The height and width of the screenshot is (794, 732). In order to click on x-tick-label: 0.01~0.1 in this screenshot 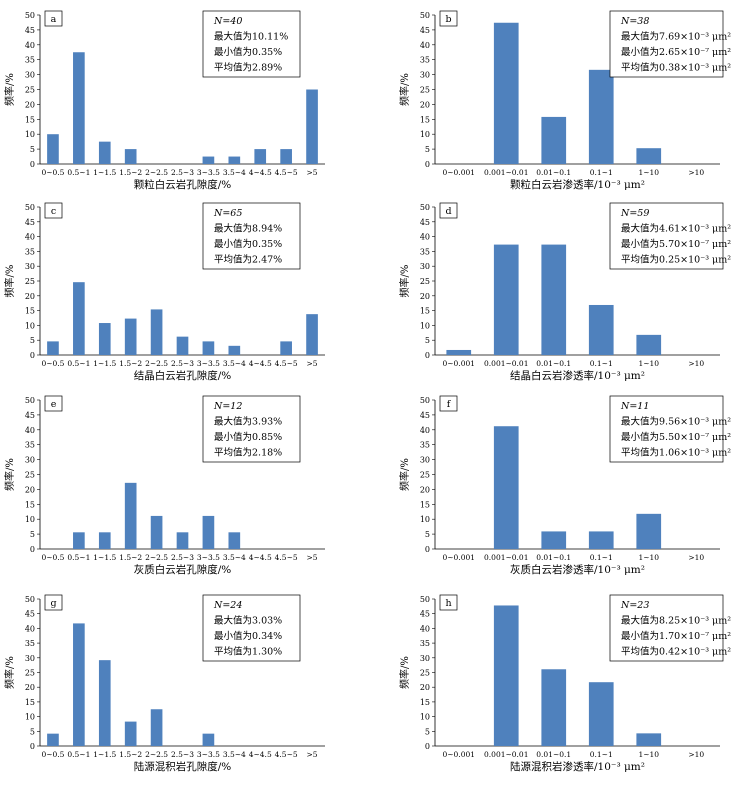, I will do `click(553, 172)`.